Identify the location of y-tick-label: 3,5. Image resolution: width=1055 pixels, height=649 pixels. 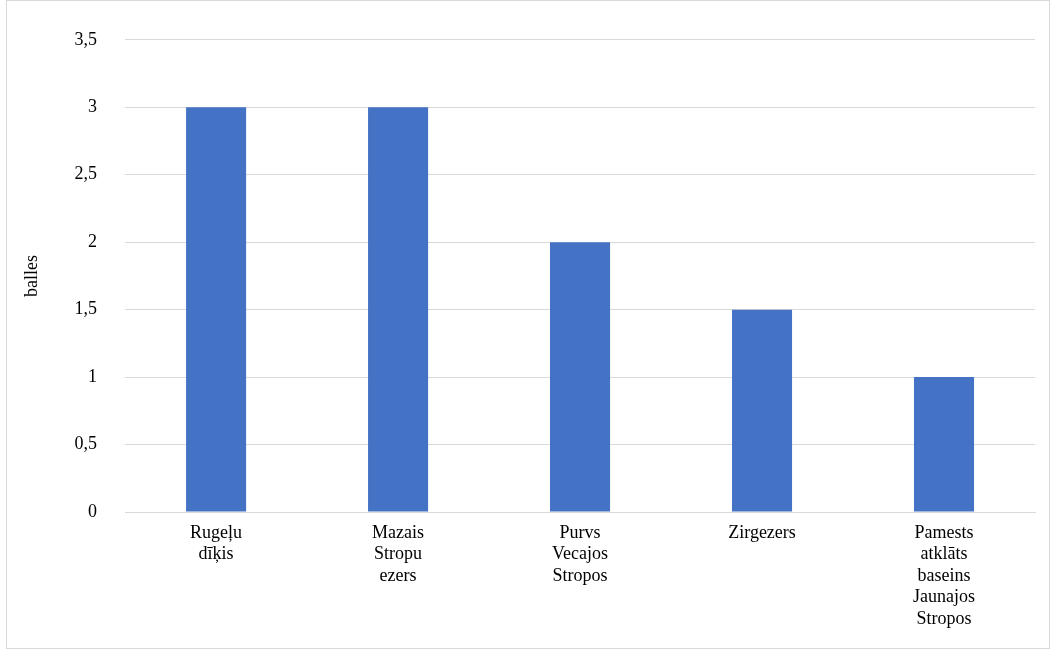
(86, 38).